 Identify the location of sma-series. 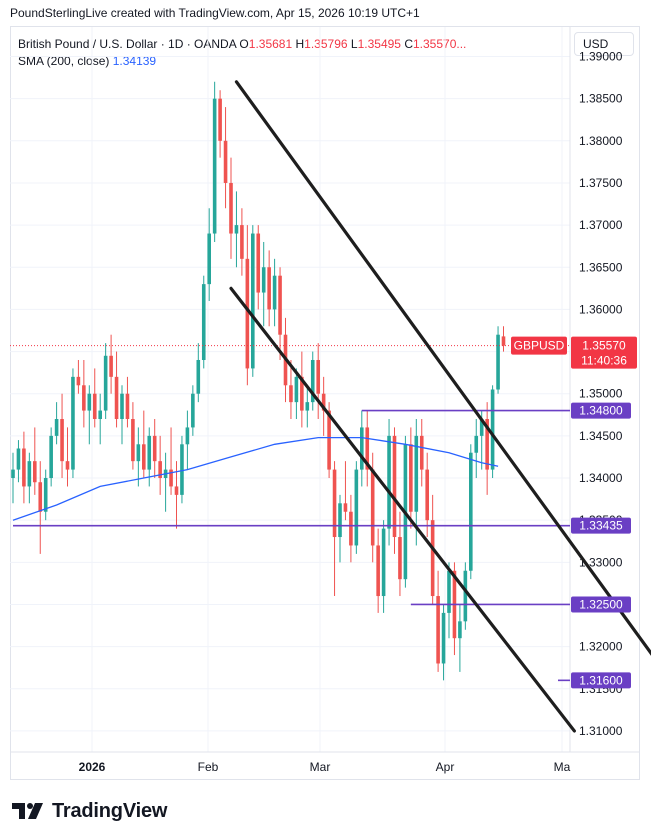
(255, 478).